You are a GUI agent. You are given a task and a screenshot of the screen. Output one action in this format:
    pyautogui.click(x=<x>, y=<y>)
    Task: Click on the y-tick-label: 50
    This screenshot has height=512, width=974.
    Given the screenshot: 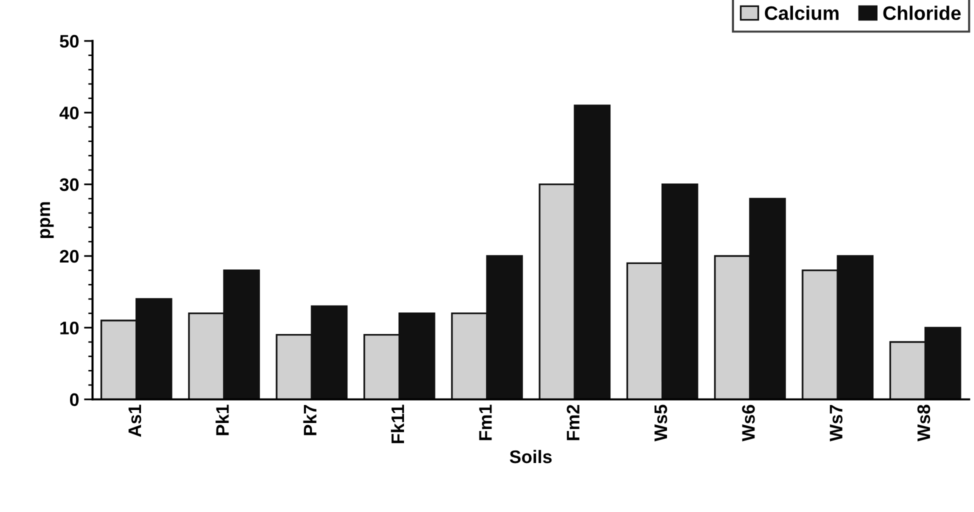 What is the action you would take?
    pyautogui.click(x=69, y=41)
    